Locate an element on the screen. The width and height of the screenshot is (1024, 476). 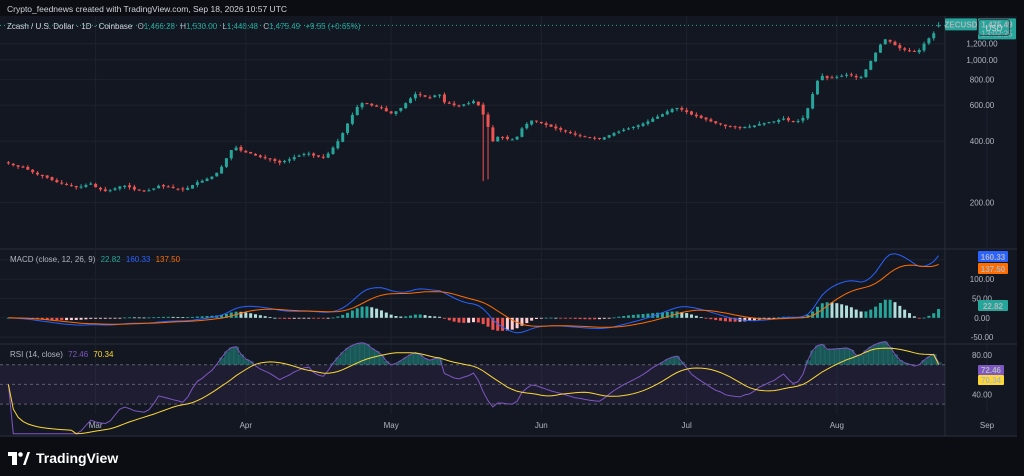
last-price-tag-price: 1,475.49 is located at coordinates (997, 24).